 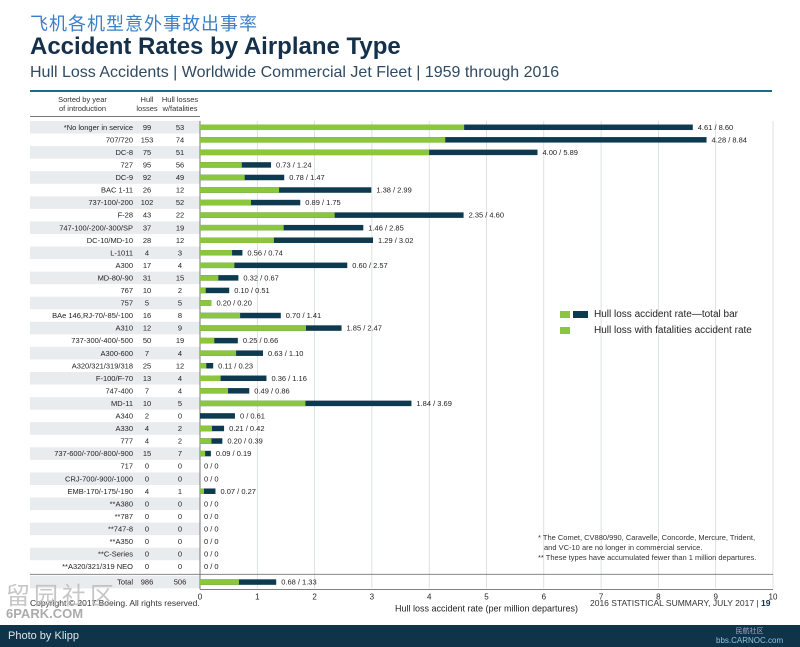 I want to click on legend-fatal: Hull loss with fatalities accident rate, so click(x=656, y=330).